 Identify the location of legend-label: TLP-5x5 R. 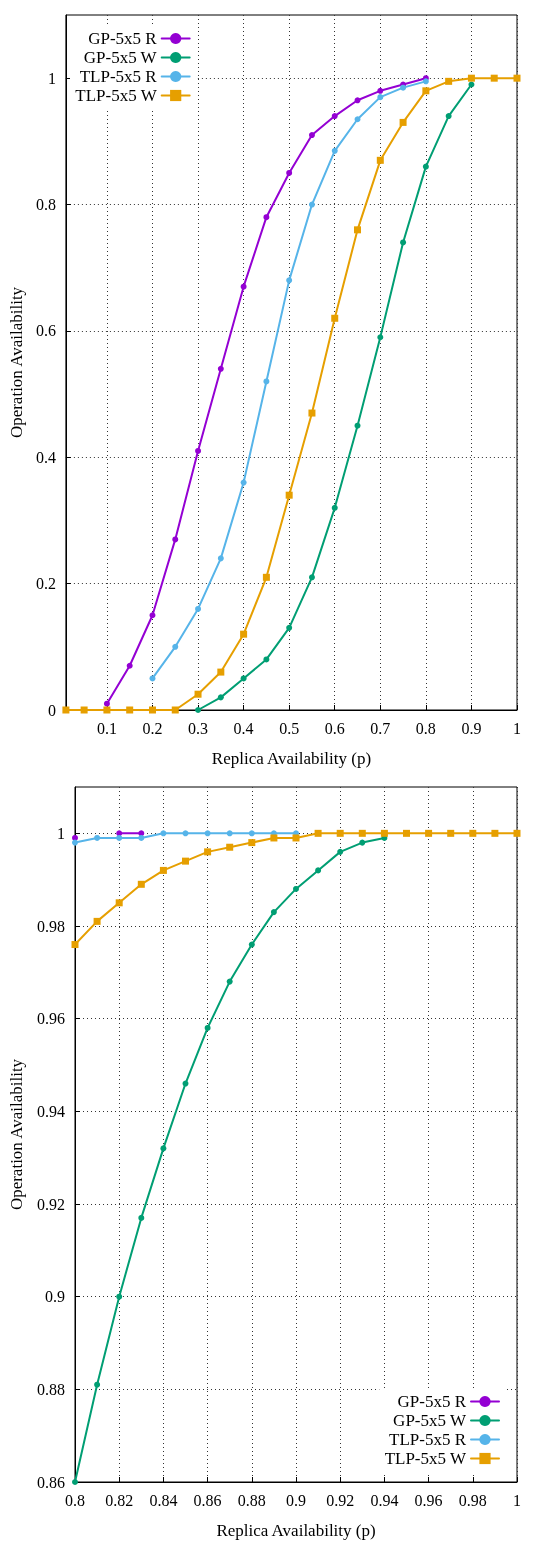
(428, 1439).